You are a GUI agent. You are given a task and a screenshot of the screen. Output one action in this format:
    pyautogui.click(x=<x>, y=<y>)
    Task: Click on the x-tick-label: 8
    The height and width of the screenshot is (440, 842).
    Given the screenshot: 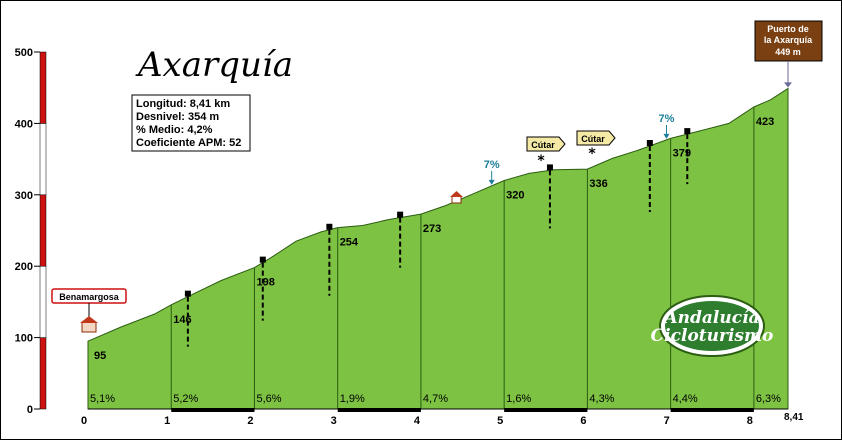 What is the action you would take?
    pyautogui.click(x=750, y=421)
    